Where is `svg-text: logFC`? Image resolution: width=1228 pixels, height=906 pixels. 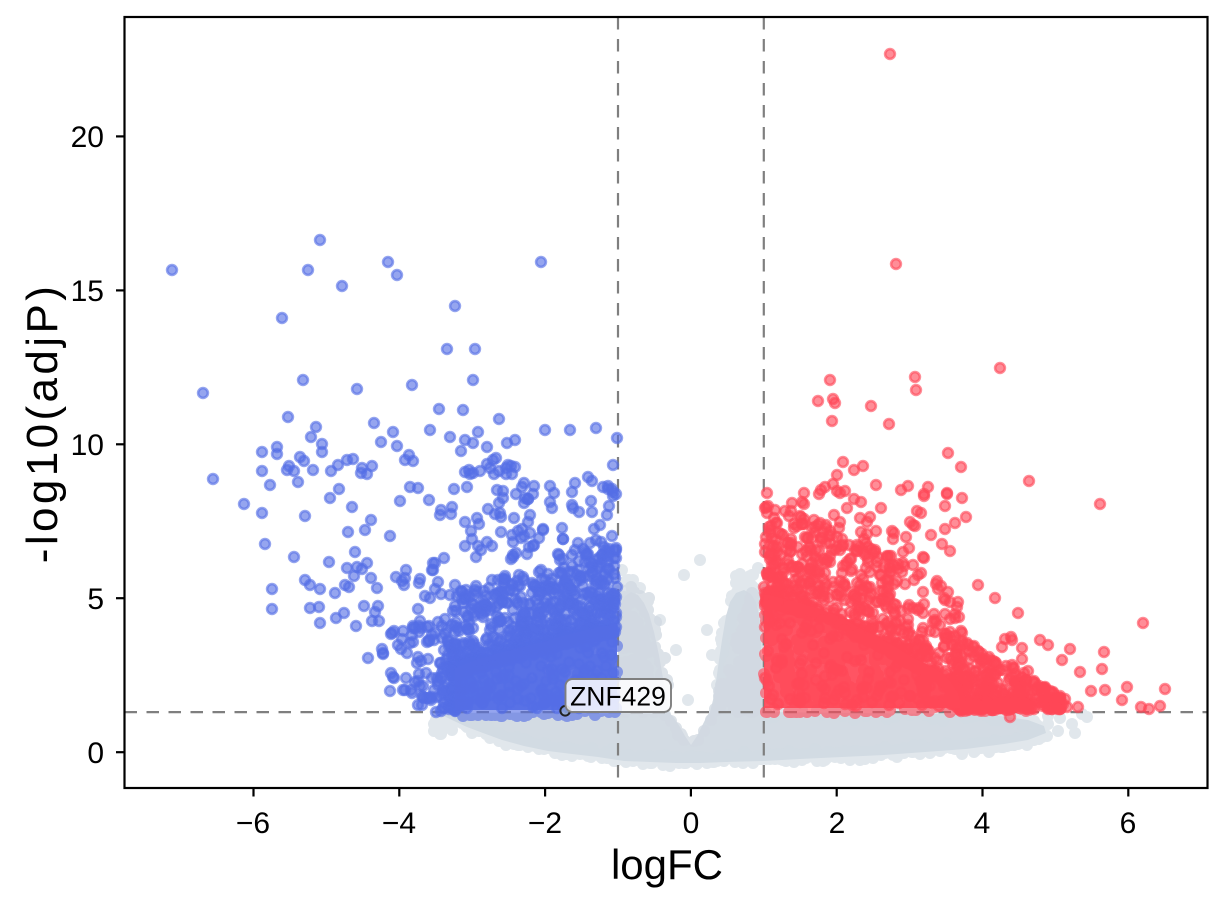 svg-text: logFC is located at coordinates (667, 864).